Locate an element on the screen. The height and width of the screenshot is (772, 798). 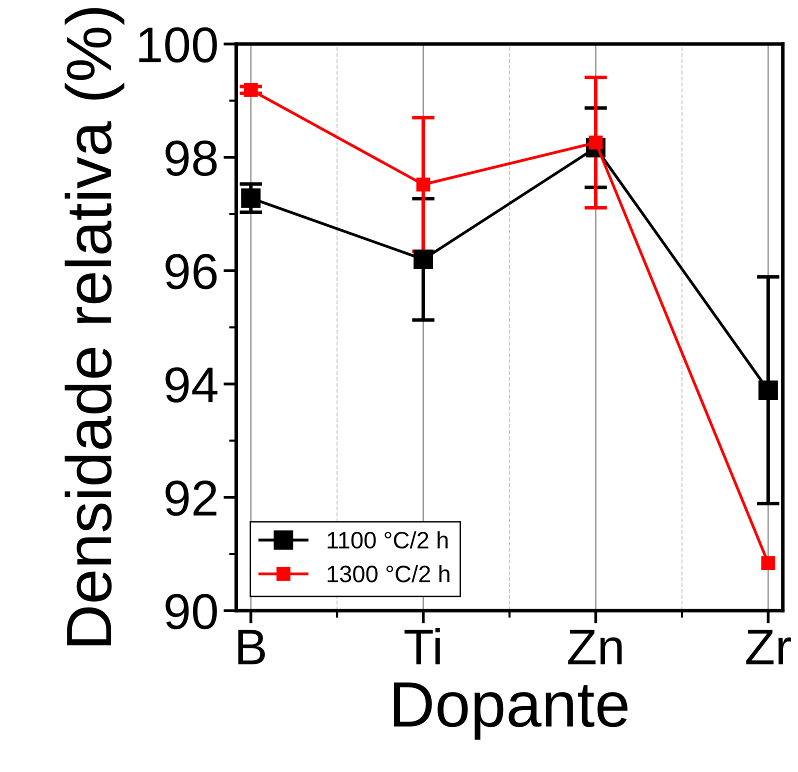
y-tick-label: 100 is located at coordinates (178, 45).